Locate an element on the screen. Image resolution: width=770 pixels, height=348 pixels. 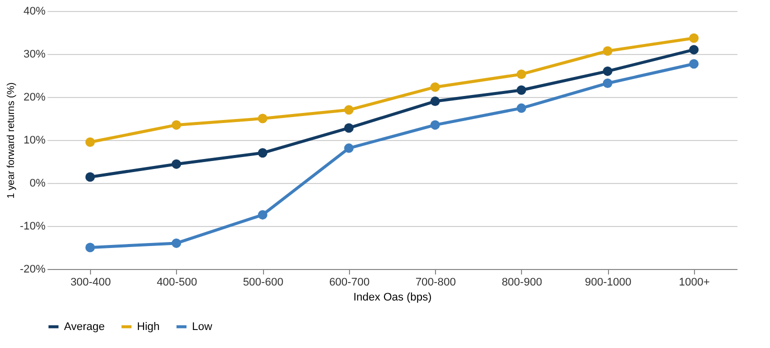
legend-label: Low is located at coordinates (202, 326).